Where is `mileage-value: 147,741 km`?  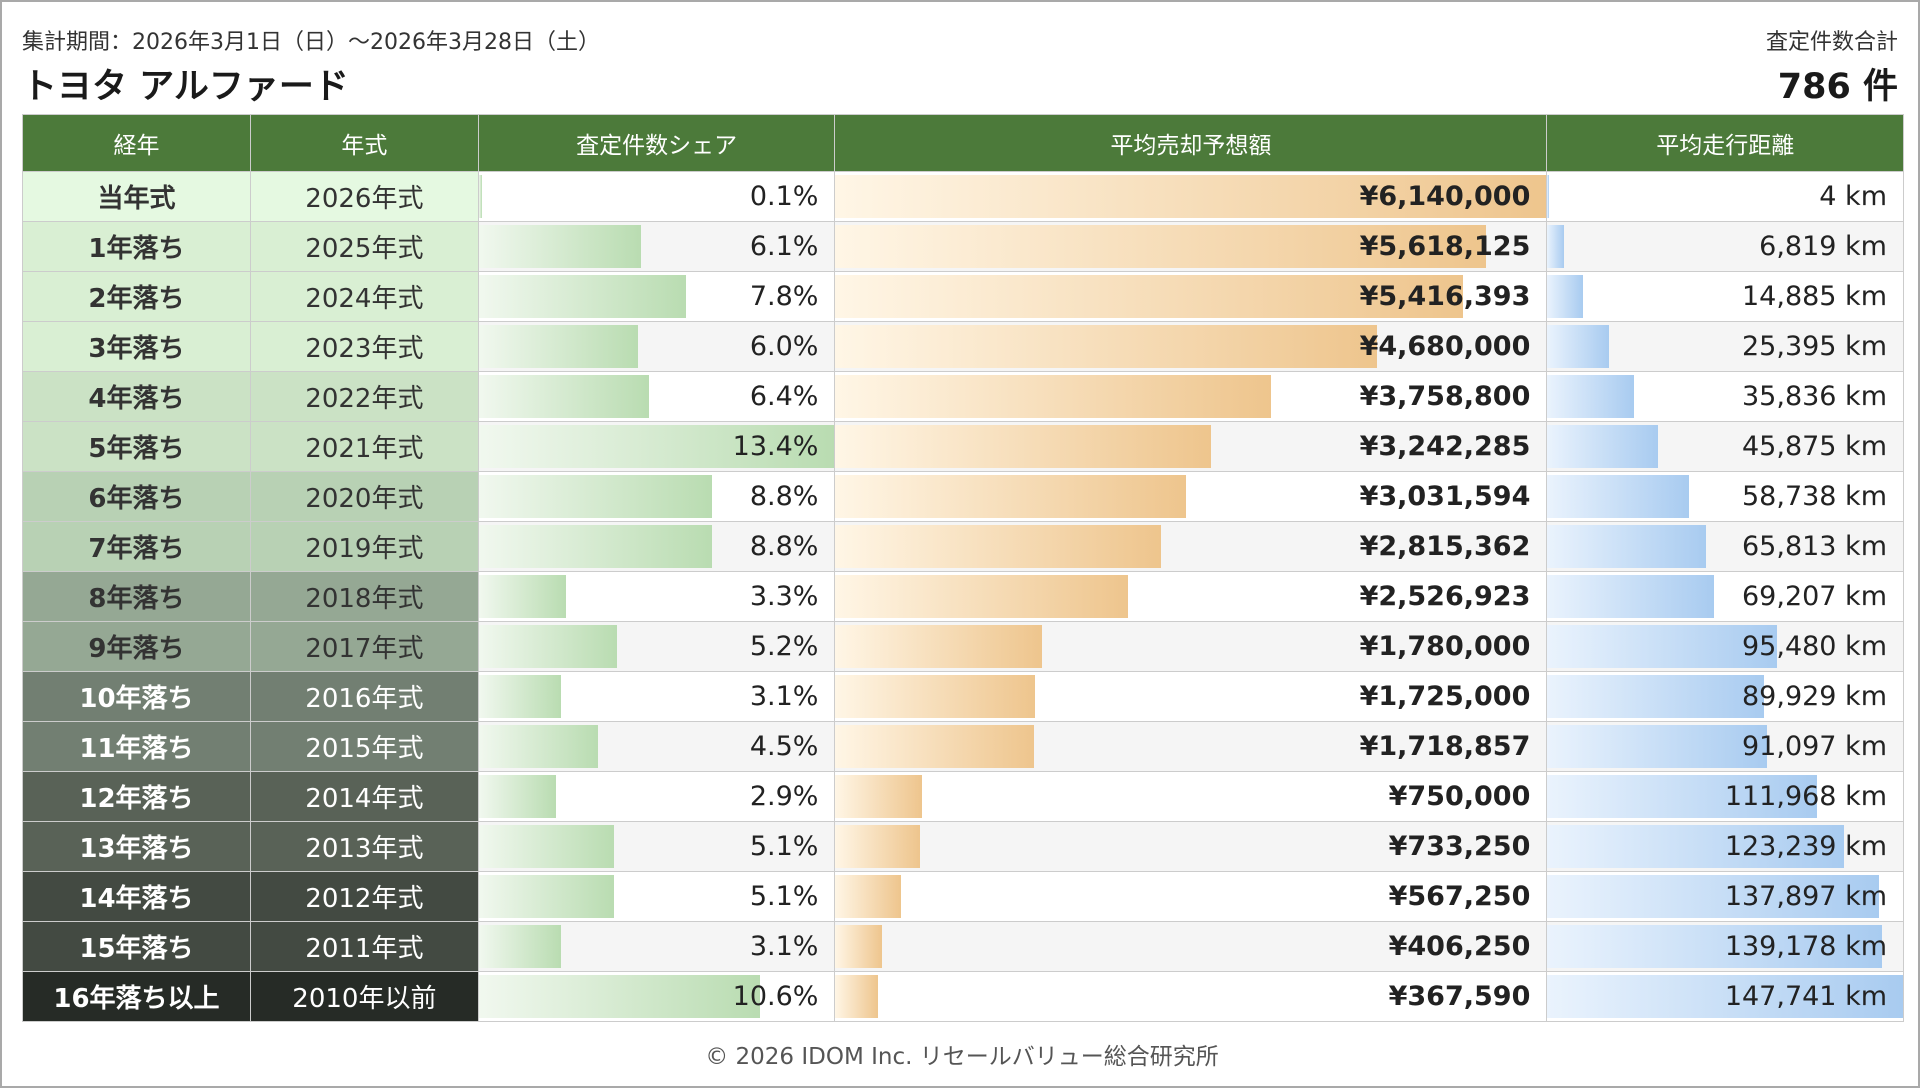 mileage-value: 147,741 km is located at coordinates (1805, 996).